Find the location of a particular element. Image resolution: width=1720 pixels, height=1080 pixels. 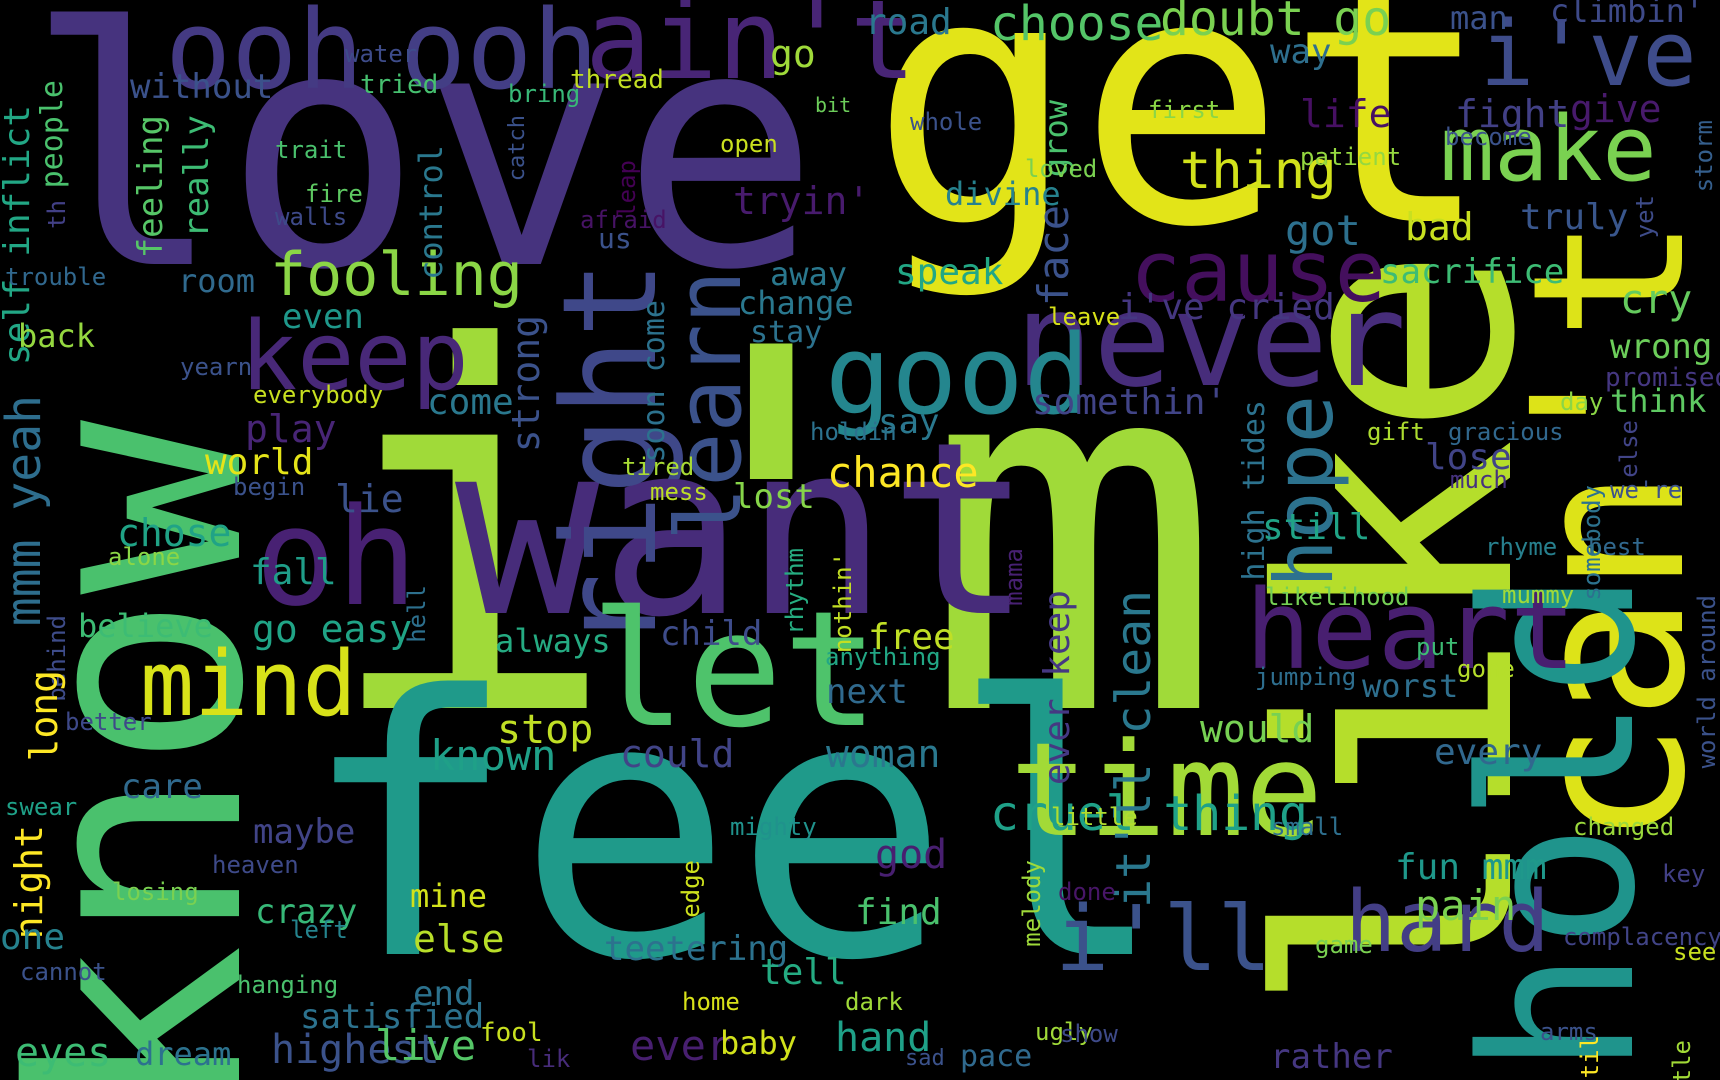

word-90: stay is located at coordinates (786, 332).